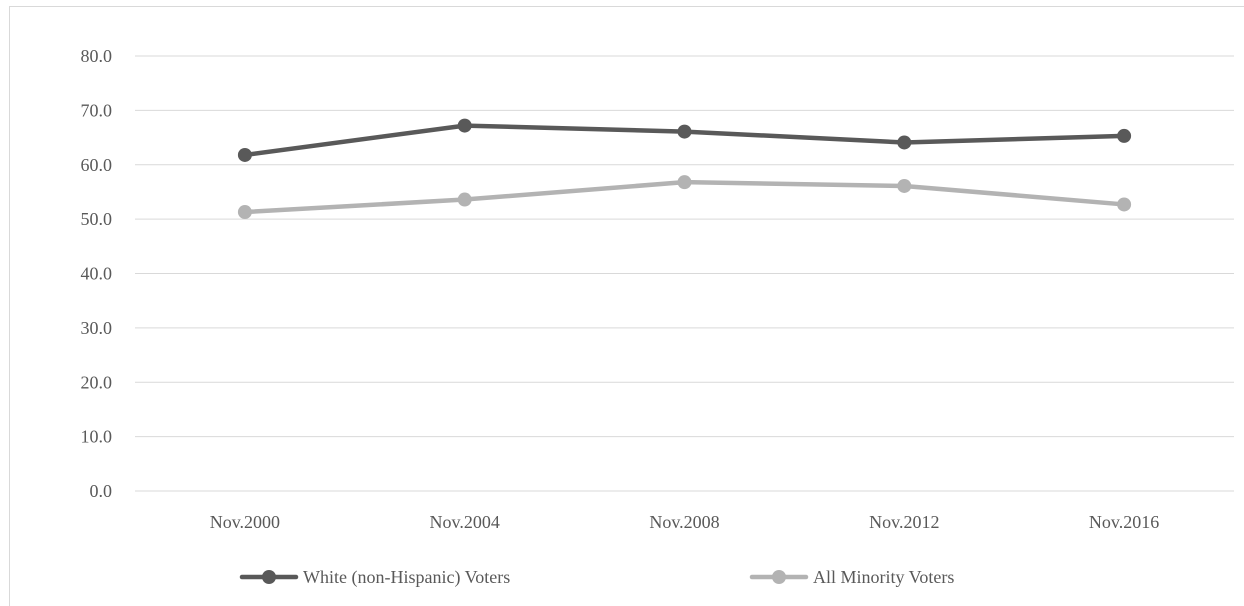  What do you see at coordinates (97, 165) in the screenshot?
I see `y-tick-label: 60.0` at bounding box center [97, 165].